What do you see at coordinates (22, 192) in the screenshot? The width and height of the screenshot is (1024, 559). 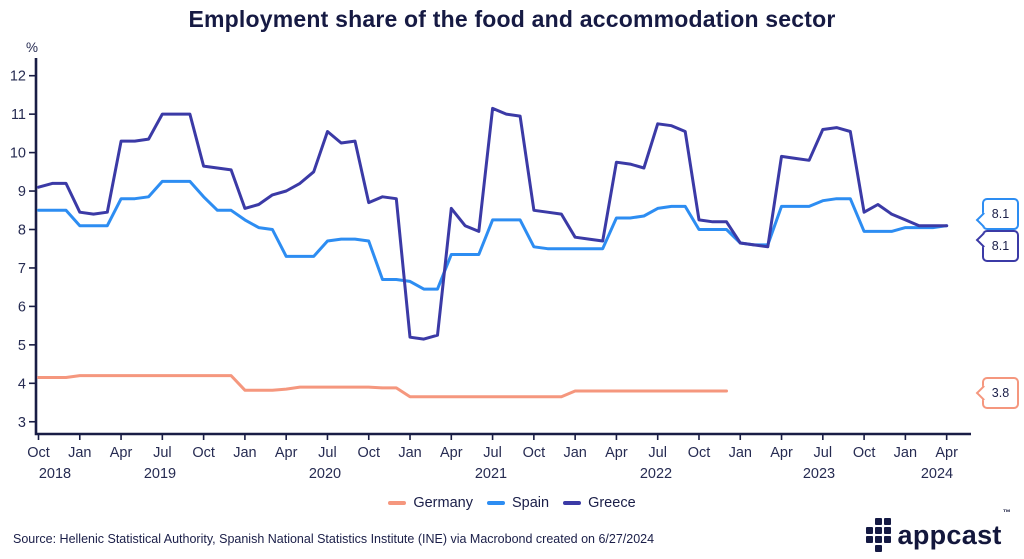 I see `y-tick-label: 9` at bounding box center [22, 192].